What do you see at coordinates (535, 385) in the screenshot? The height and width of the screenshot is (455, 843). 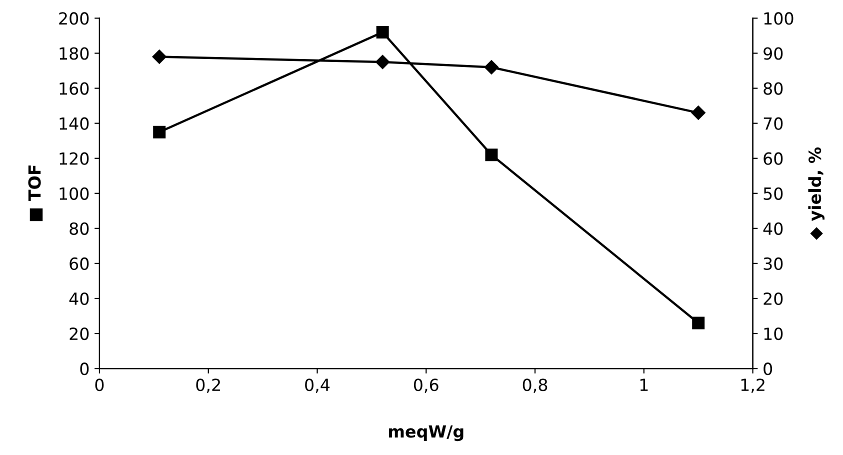 I see `x-tick-label: 0,8` at bounding box center [535, 385].